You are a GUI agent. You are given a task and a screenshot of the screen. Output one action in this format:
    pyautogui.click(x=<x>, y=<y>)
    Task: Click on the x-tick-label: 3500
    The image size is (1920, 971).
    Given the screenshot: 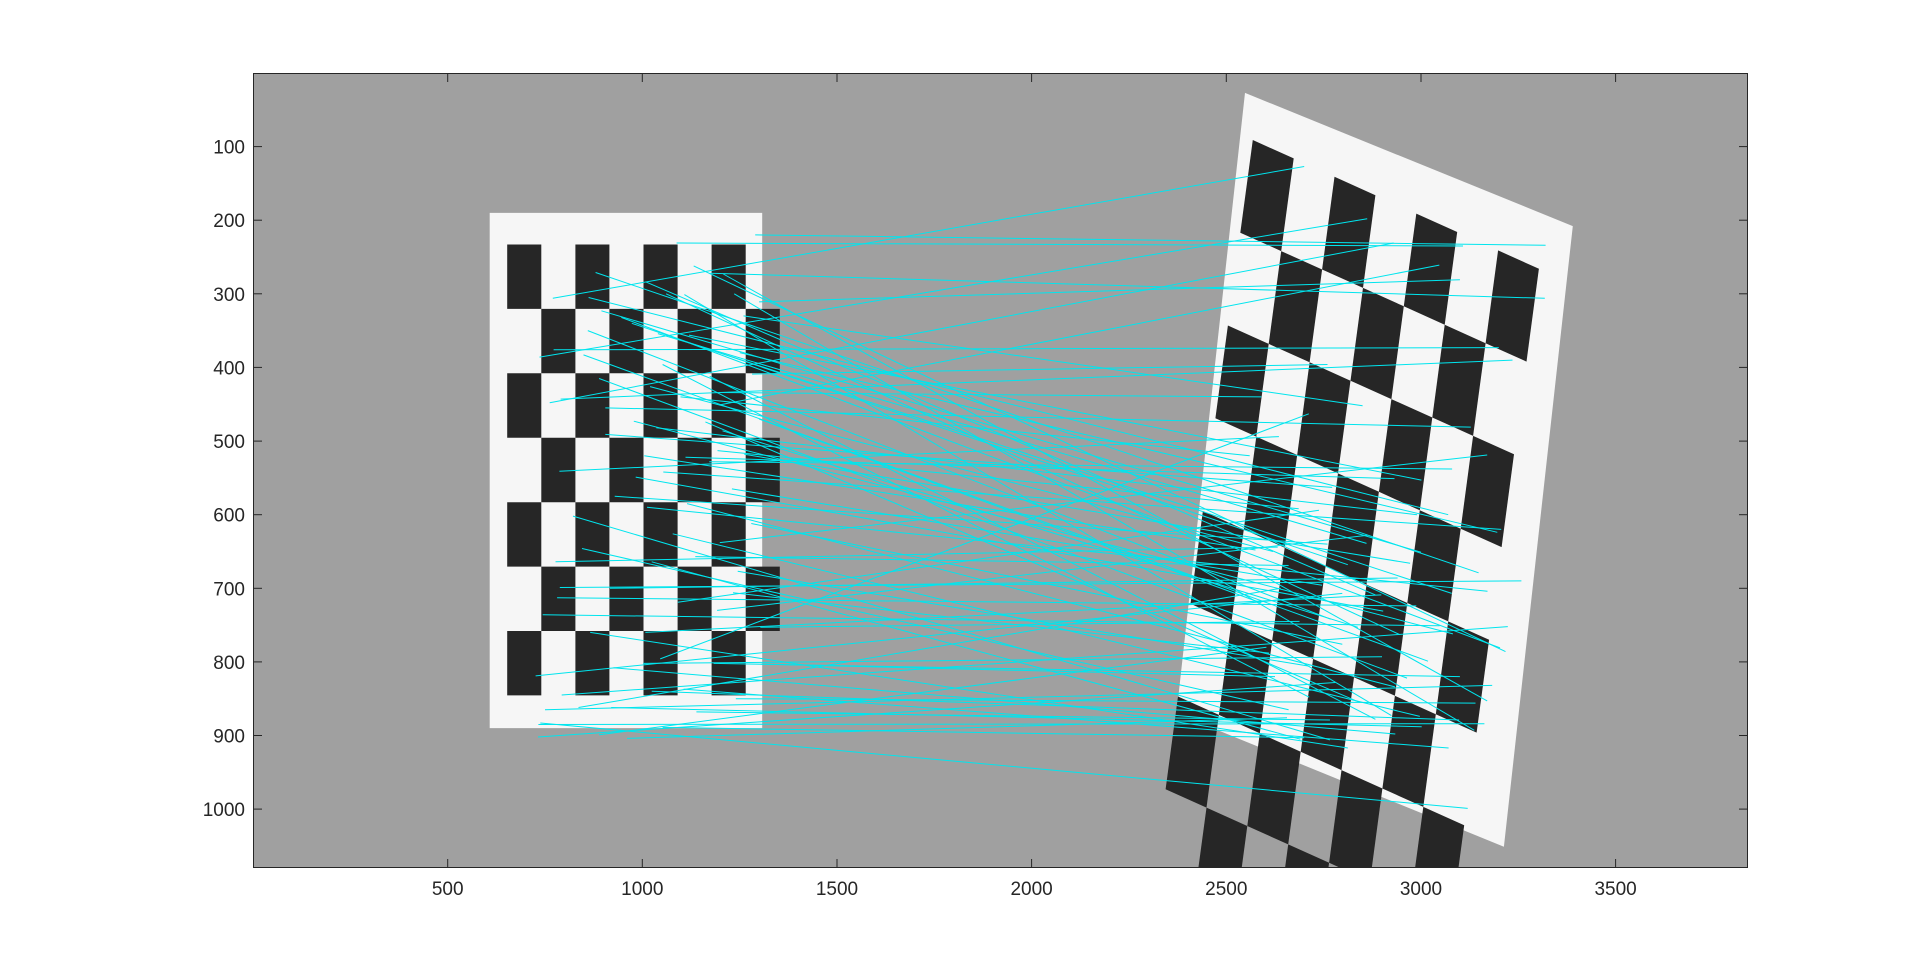 What is the action you would take?
    pyautogui.click(x=1615, y=889)
    